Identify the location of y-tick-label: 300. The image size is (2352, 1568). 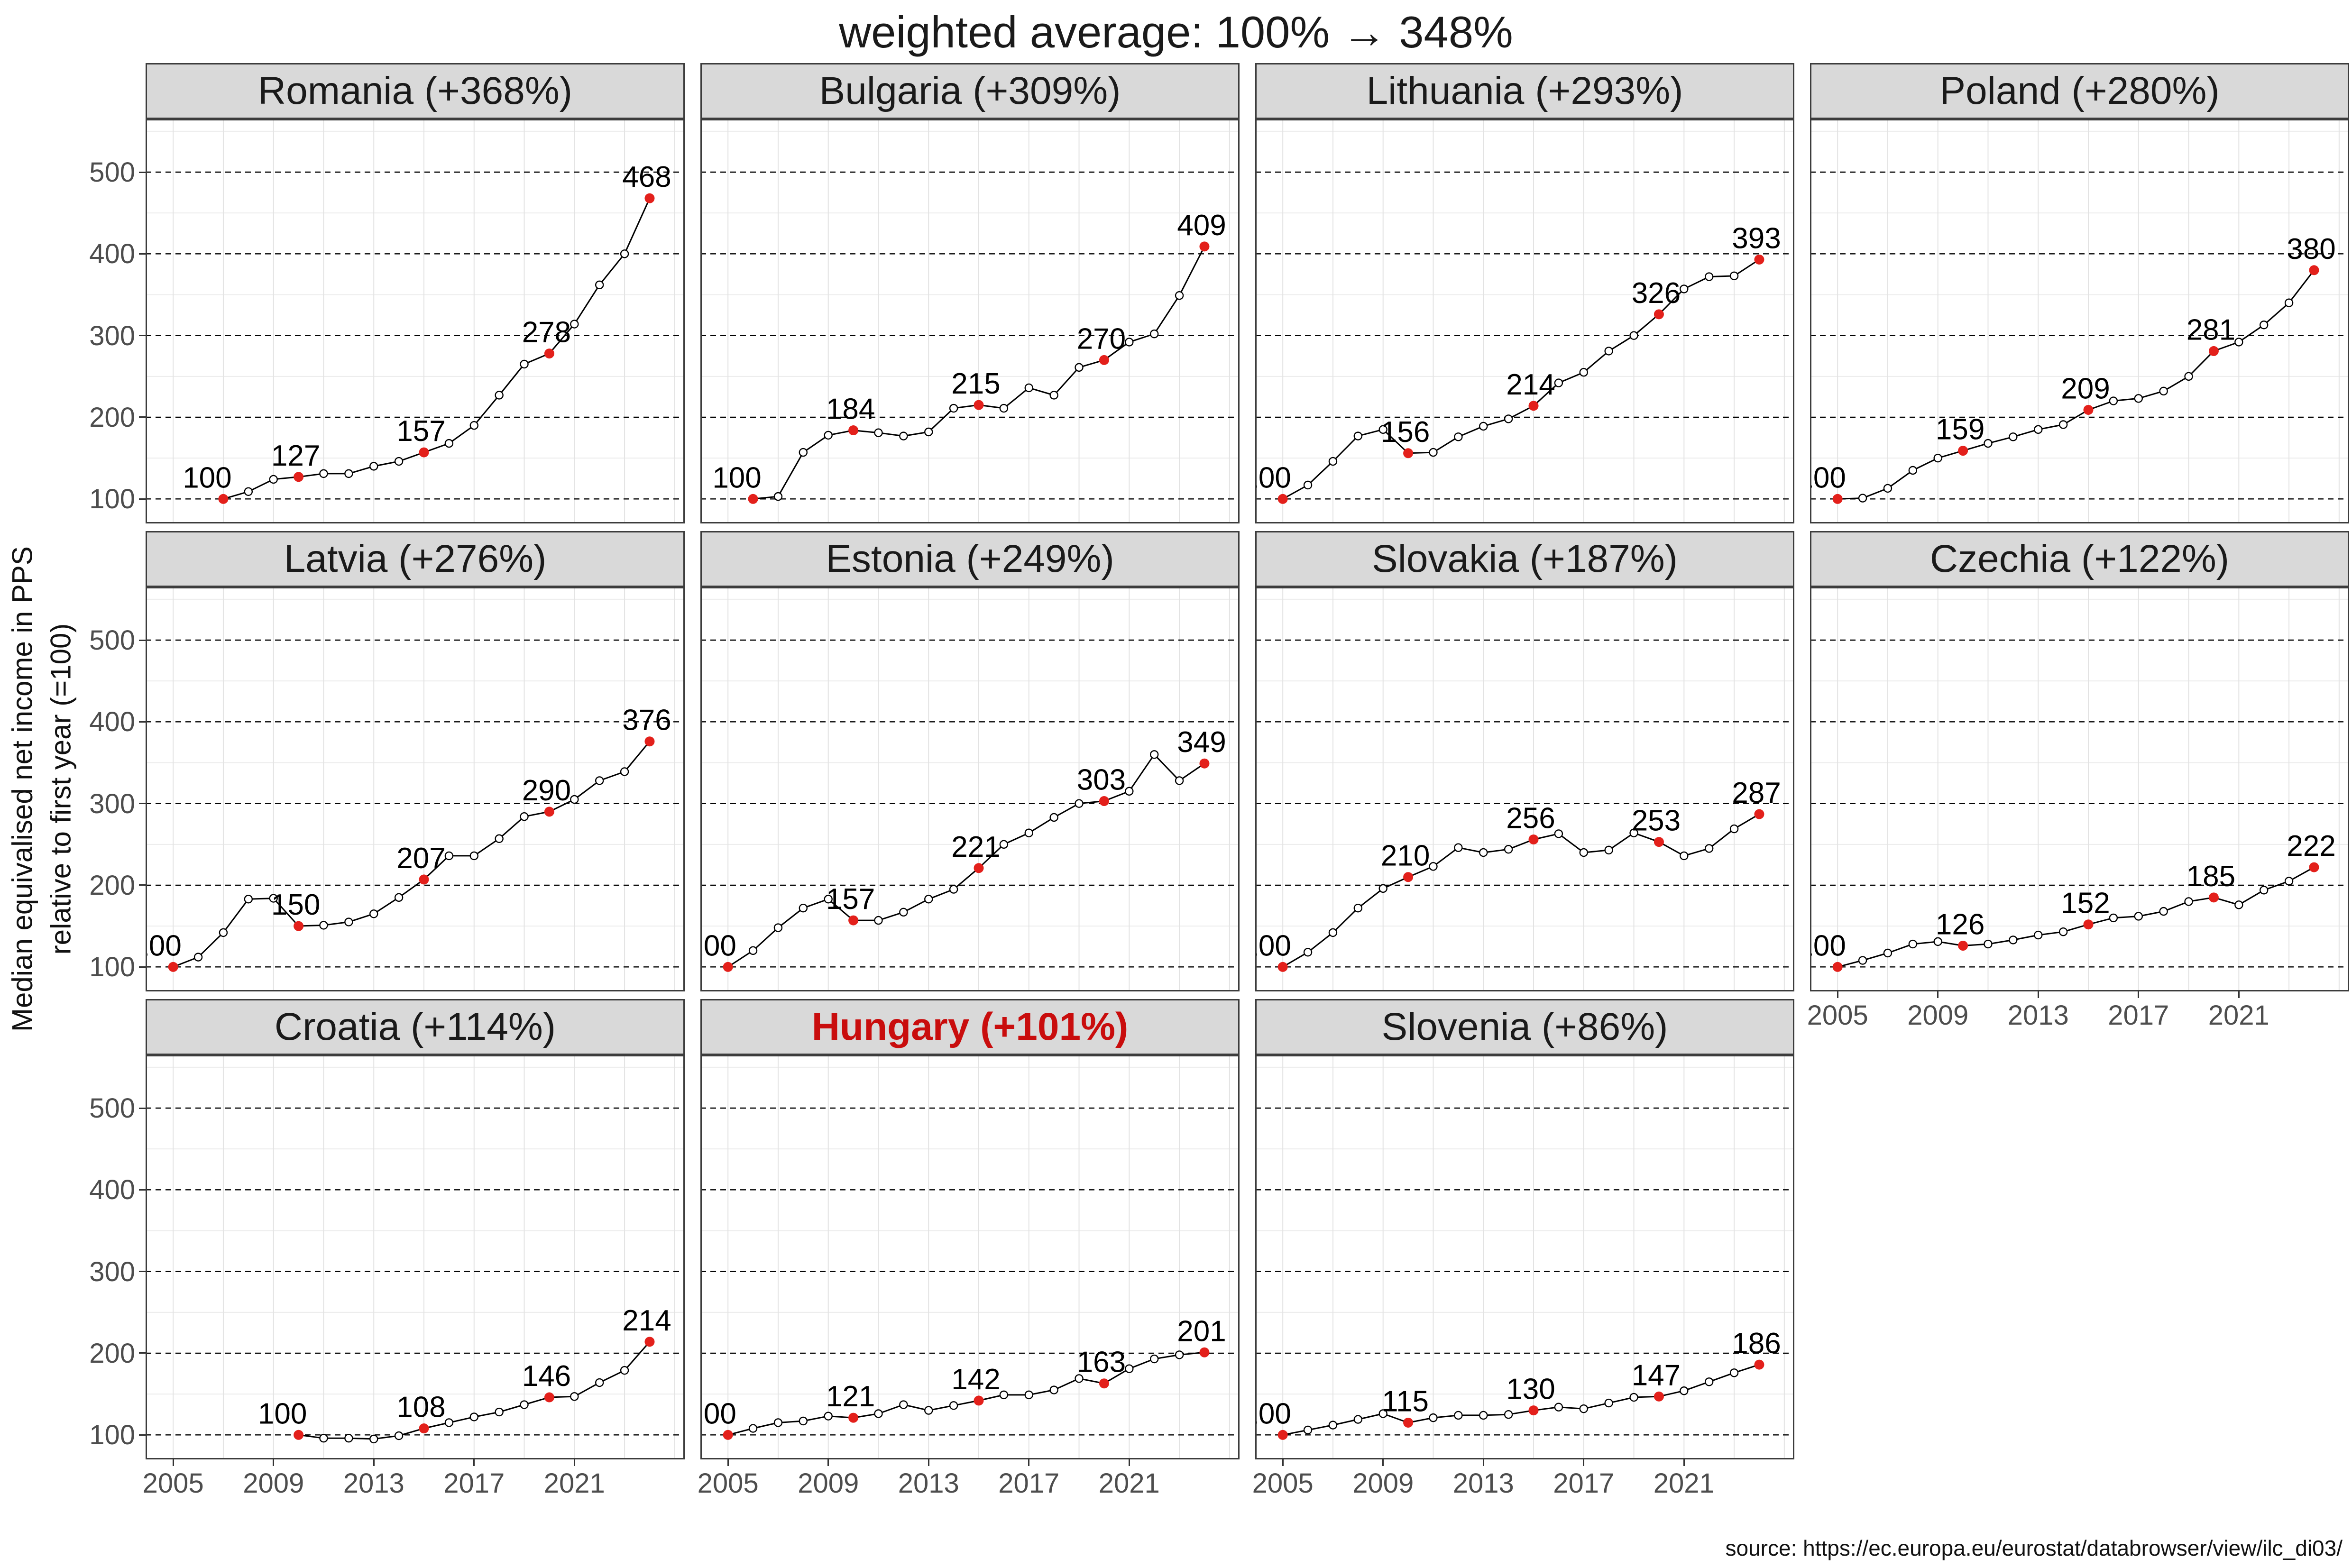
(112, 1271).